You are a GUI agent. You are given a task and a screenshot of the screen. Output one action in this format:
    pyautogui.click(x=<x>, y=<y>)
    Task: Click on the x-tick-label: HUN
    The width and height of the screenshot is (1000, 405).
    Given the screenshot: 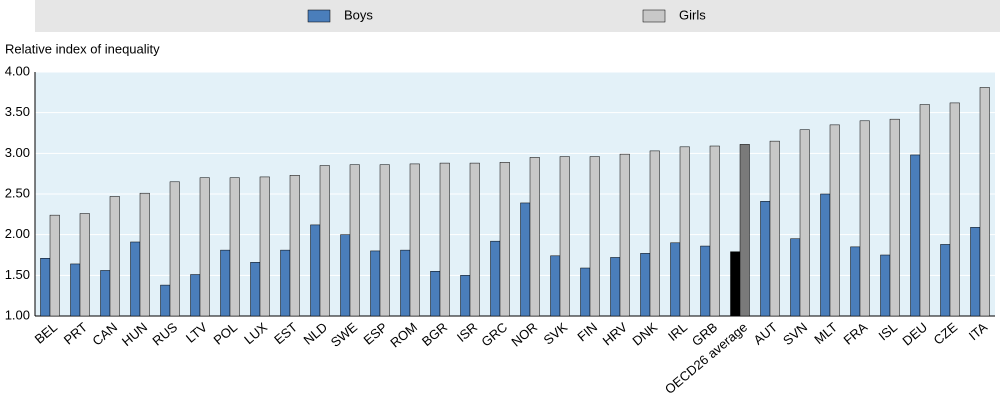 What is the action you would take?
    pyautogui.click(x=134, y=334)
    